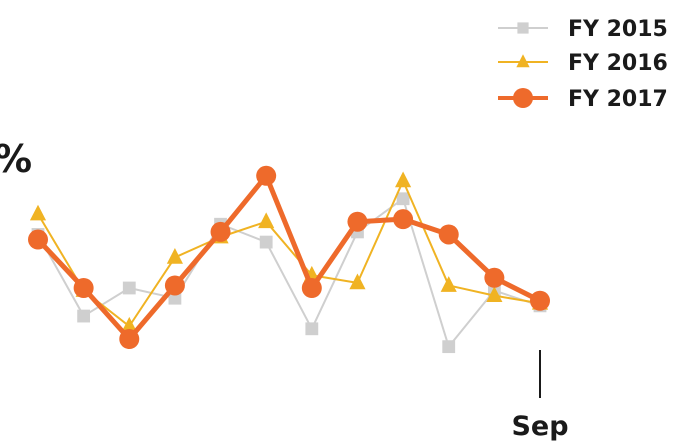  What do you see at coordinates (539, 426) in the screenshot?
I see `x-tick-label-sep: Sep` at bounding box center [539, 426].